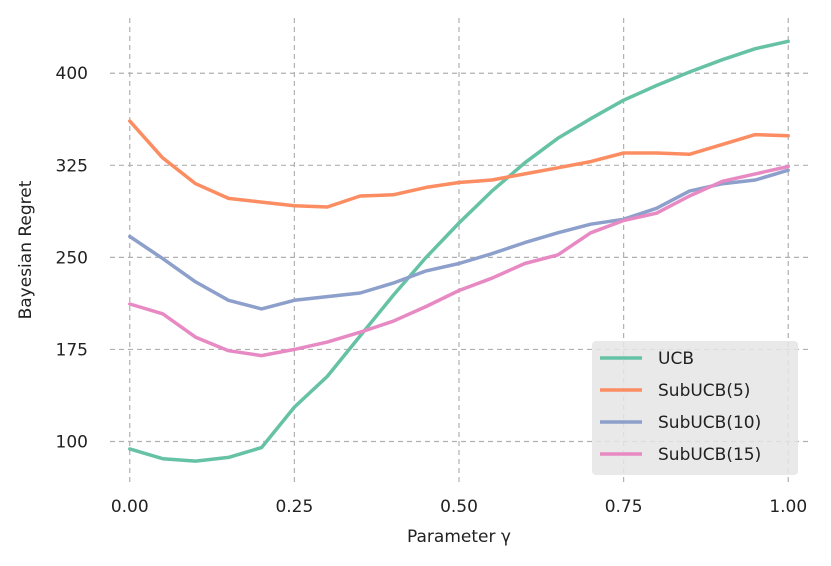 Image resolution: width=831 pixels, height=566 pixels. I want to click on legend-box, so click(695, 408).